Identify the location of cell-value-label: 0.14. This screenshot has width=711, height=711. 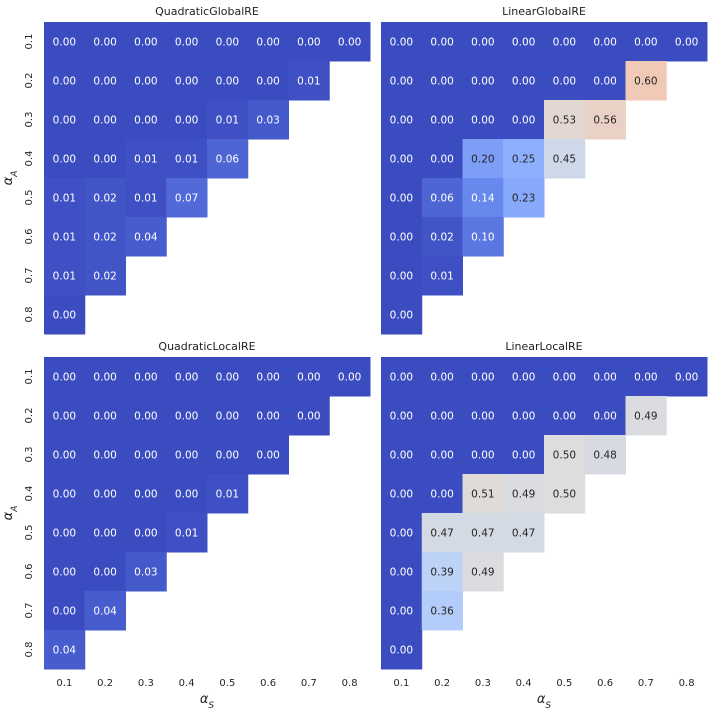
(483, 199).